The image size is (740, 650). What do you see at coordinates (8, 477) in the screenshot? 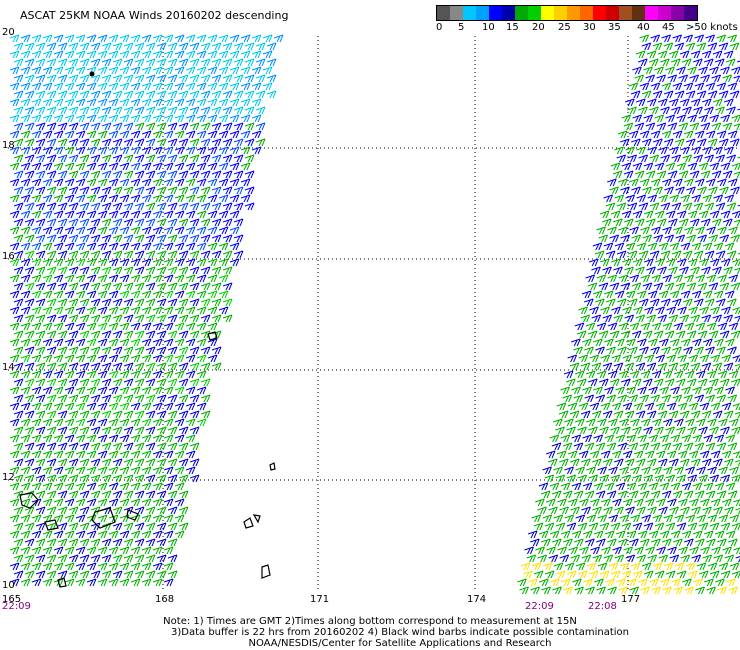
I see `lat-label-12: 12` at bounding box center [8, 477].